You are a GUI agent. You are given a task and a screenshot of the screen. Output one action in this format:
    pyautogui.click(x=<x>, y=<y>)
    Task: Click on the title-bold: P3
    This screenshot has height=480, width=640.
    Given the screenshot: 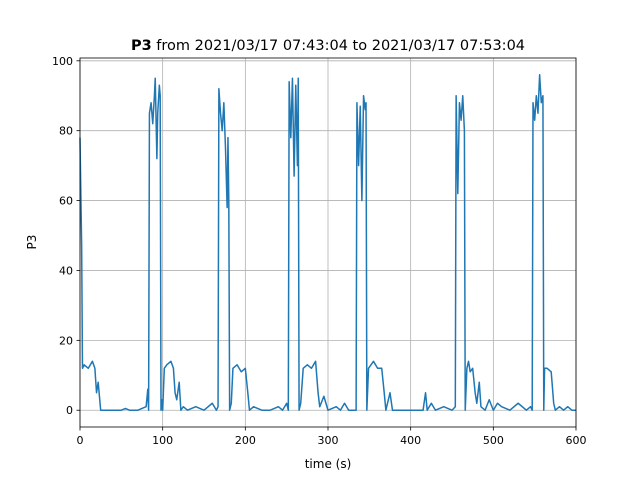 What is the action you would take?
    pyautogui.click(x=141, y=46)
    